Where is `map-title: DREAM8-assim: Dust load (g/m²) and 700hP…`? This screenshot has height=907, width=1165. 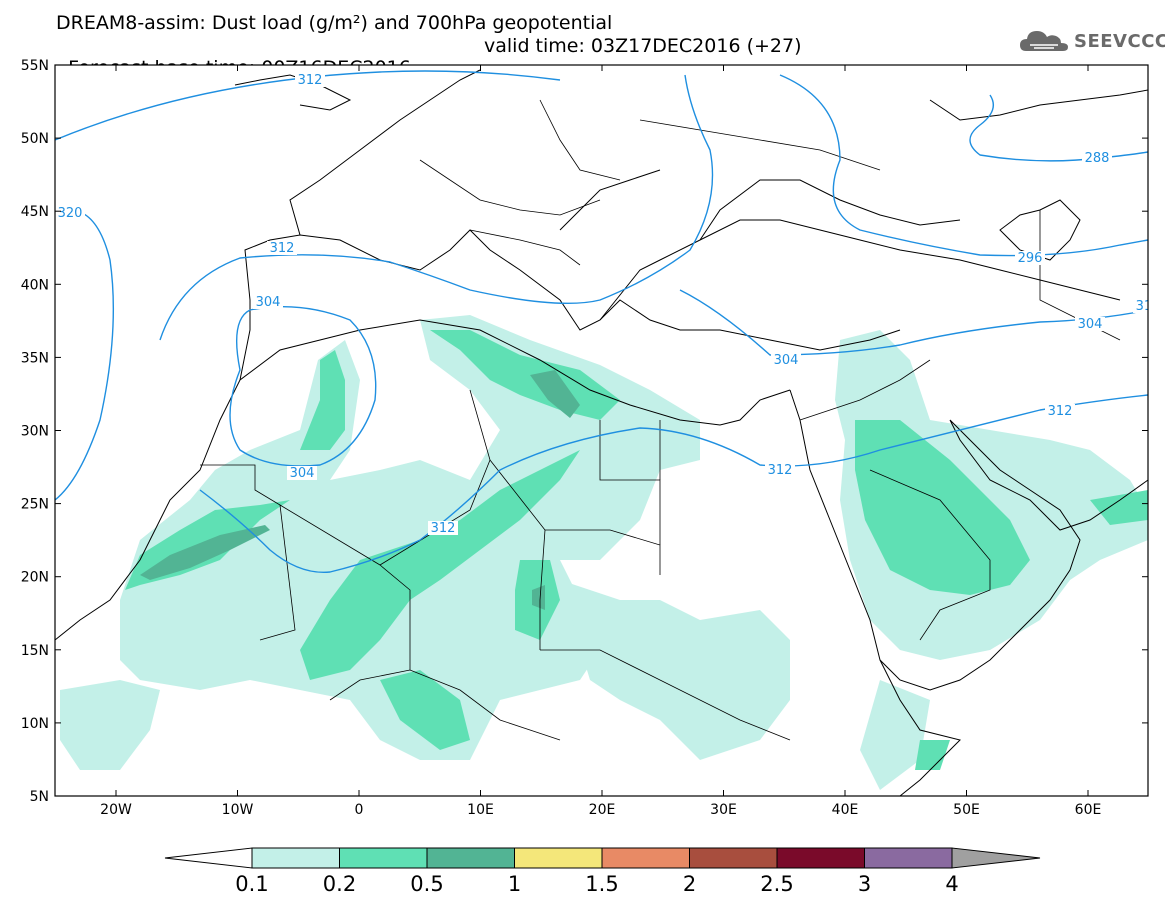
map-title: DREAM8-assim: Dust load (g/m²) and 700hP… is located at coordinates (334, 23).